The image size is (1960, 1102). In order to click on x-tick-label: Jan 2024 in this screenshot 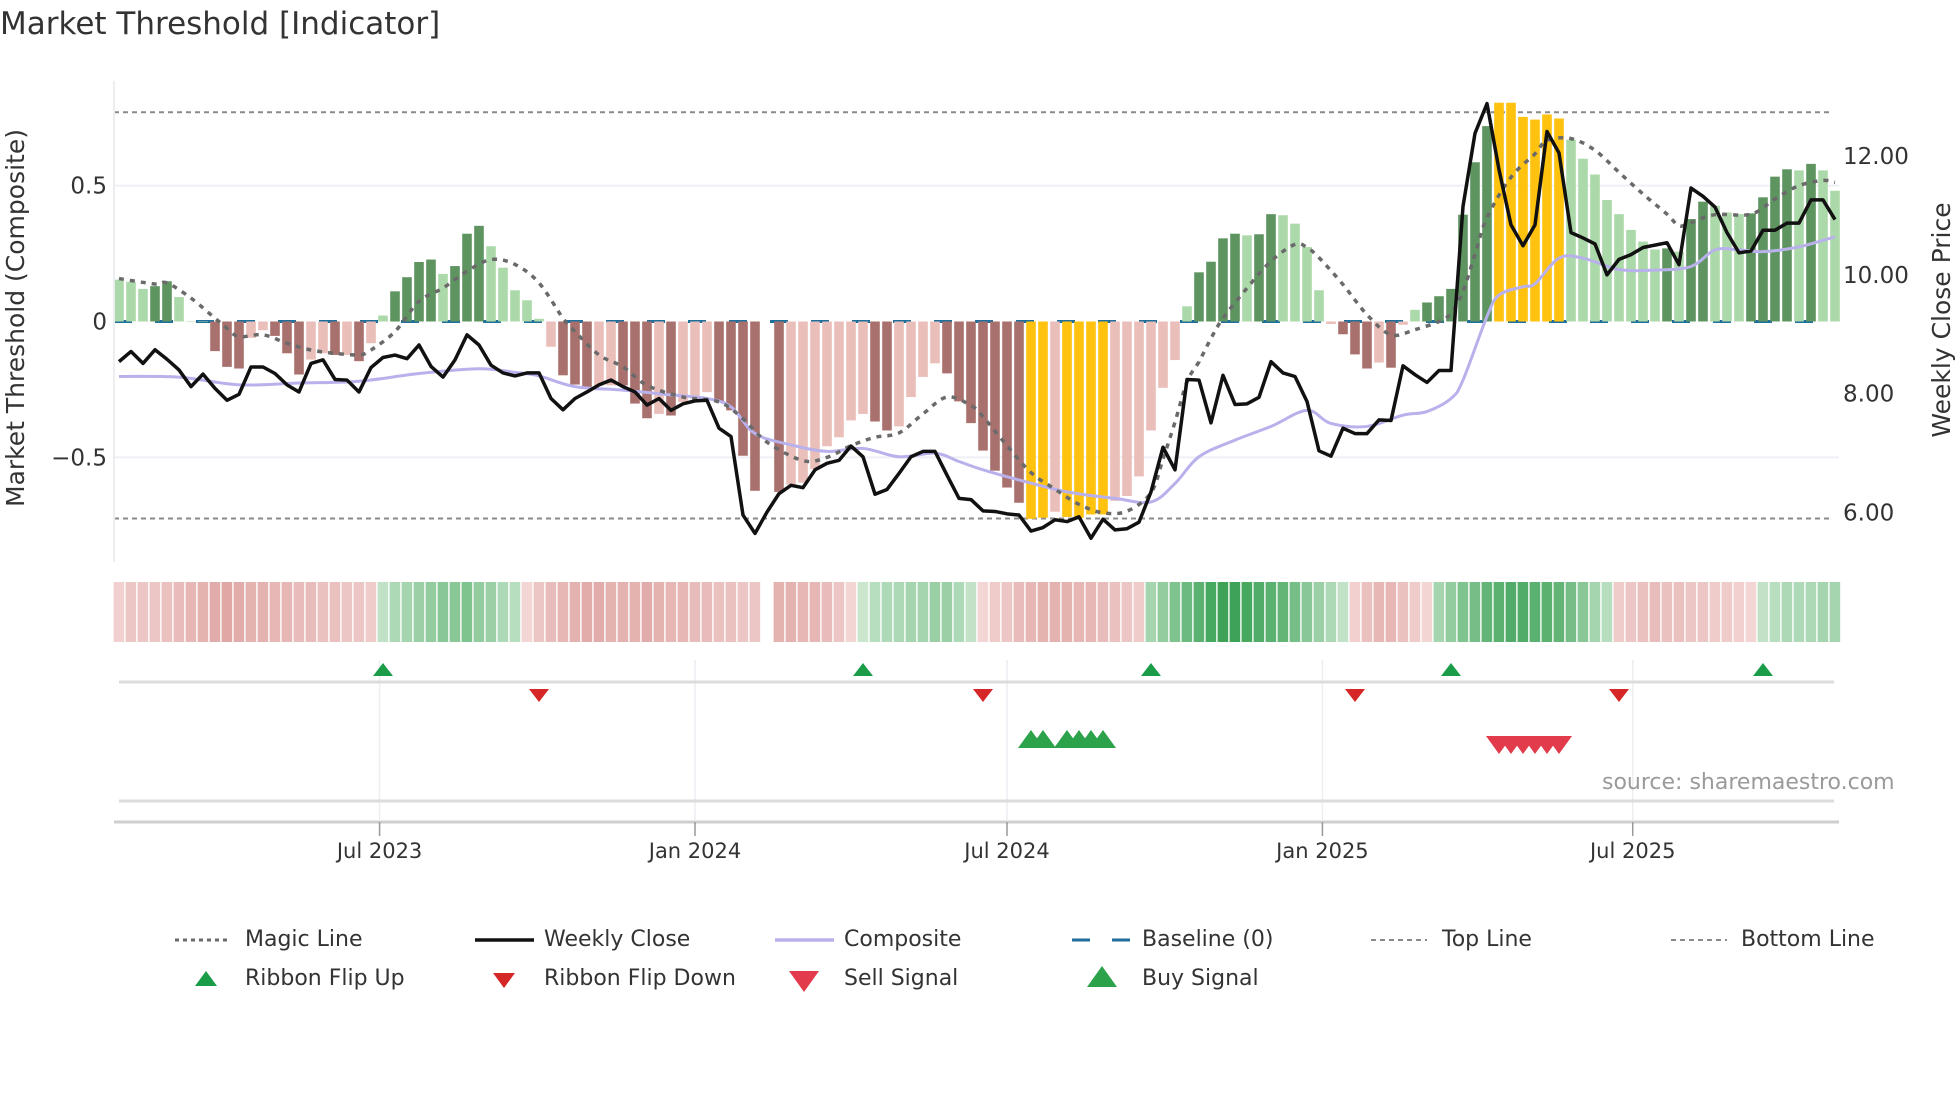, I will do `click(694, 851)`.